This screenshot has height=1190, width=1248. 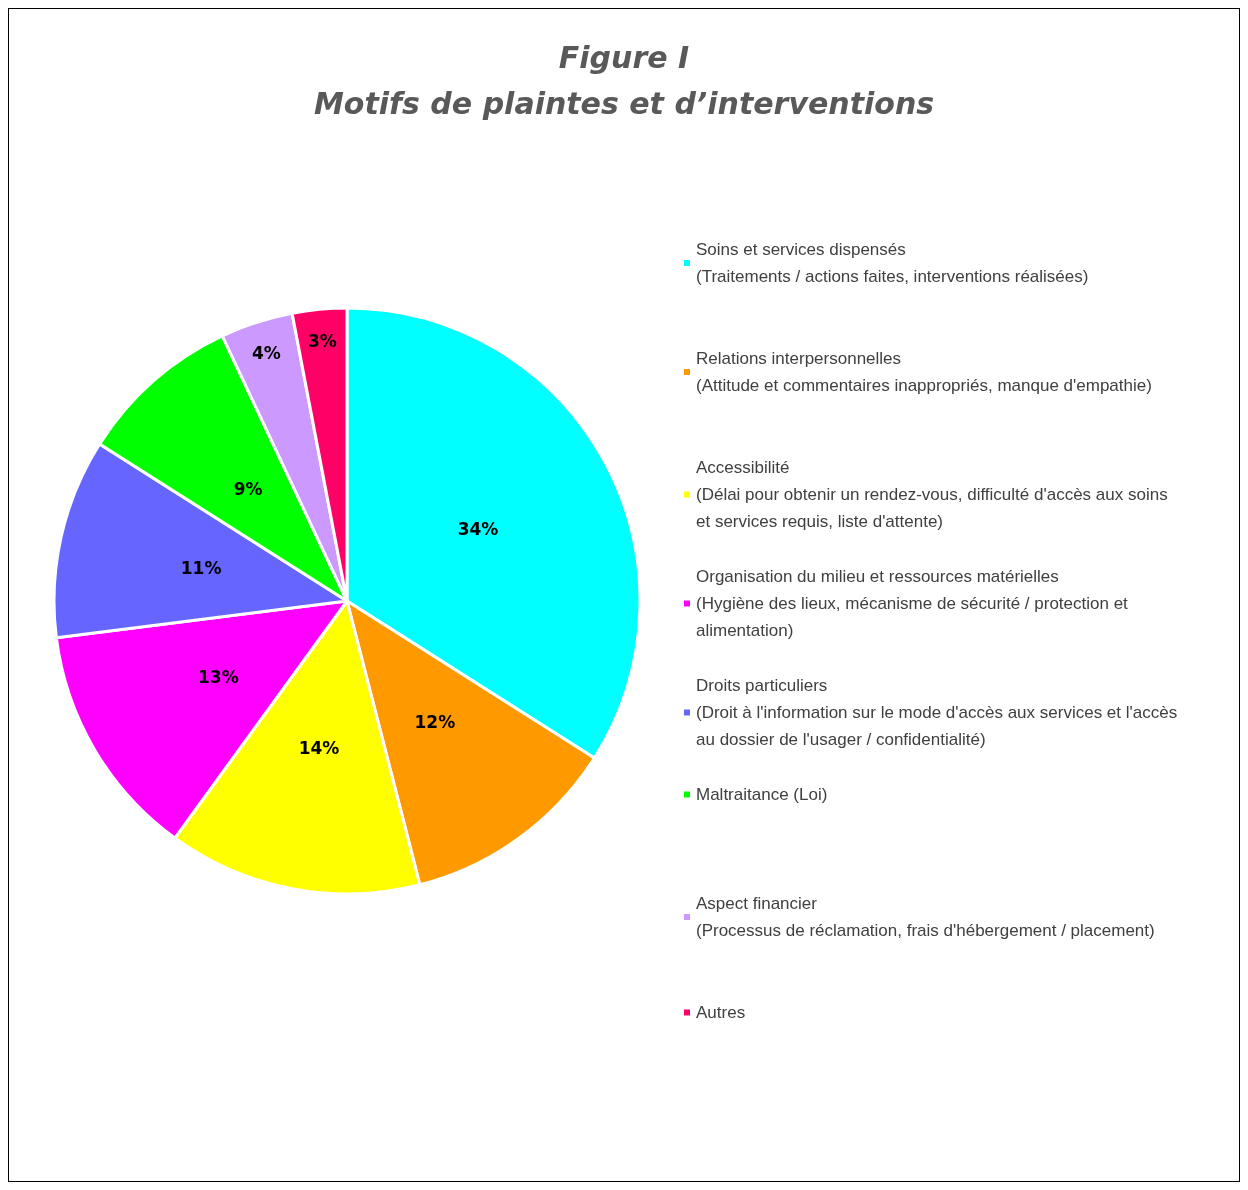 What do you see at coordinates (266, 352) in the screenshot?
I see `data-label: 4%` at bounding box center [266, 352].